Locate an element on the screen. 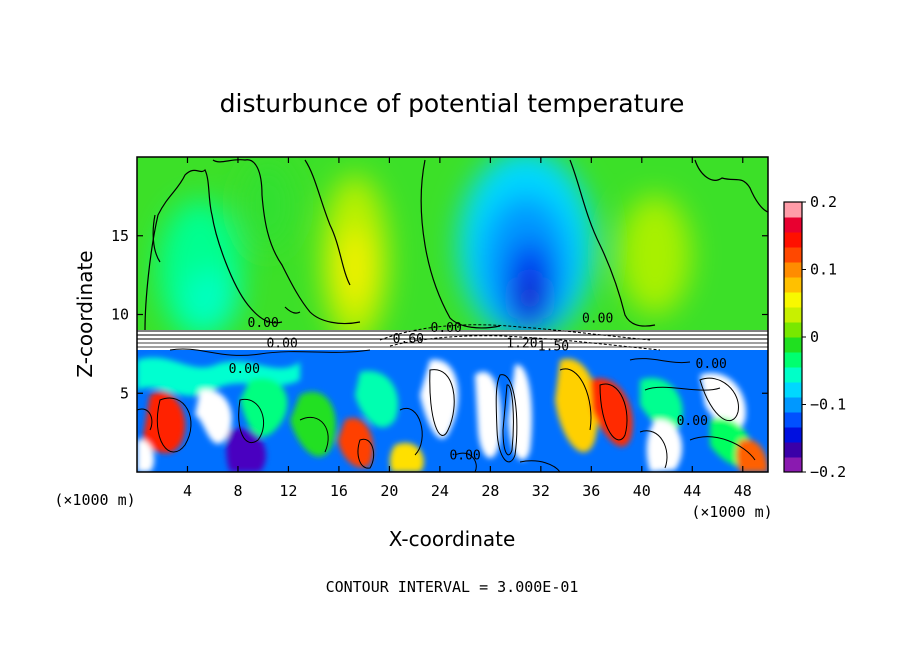 This screenshot has height=654, width=904. x-tick-label: 40 is located at coordinates (642, 491).